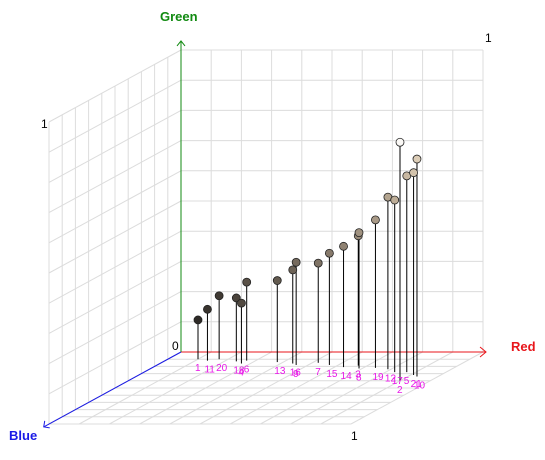  Describe the element at coordinates (483, 352) in the screenshot. I see `red-axis-arrow` at that location.